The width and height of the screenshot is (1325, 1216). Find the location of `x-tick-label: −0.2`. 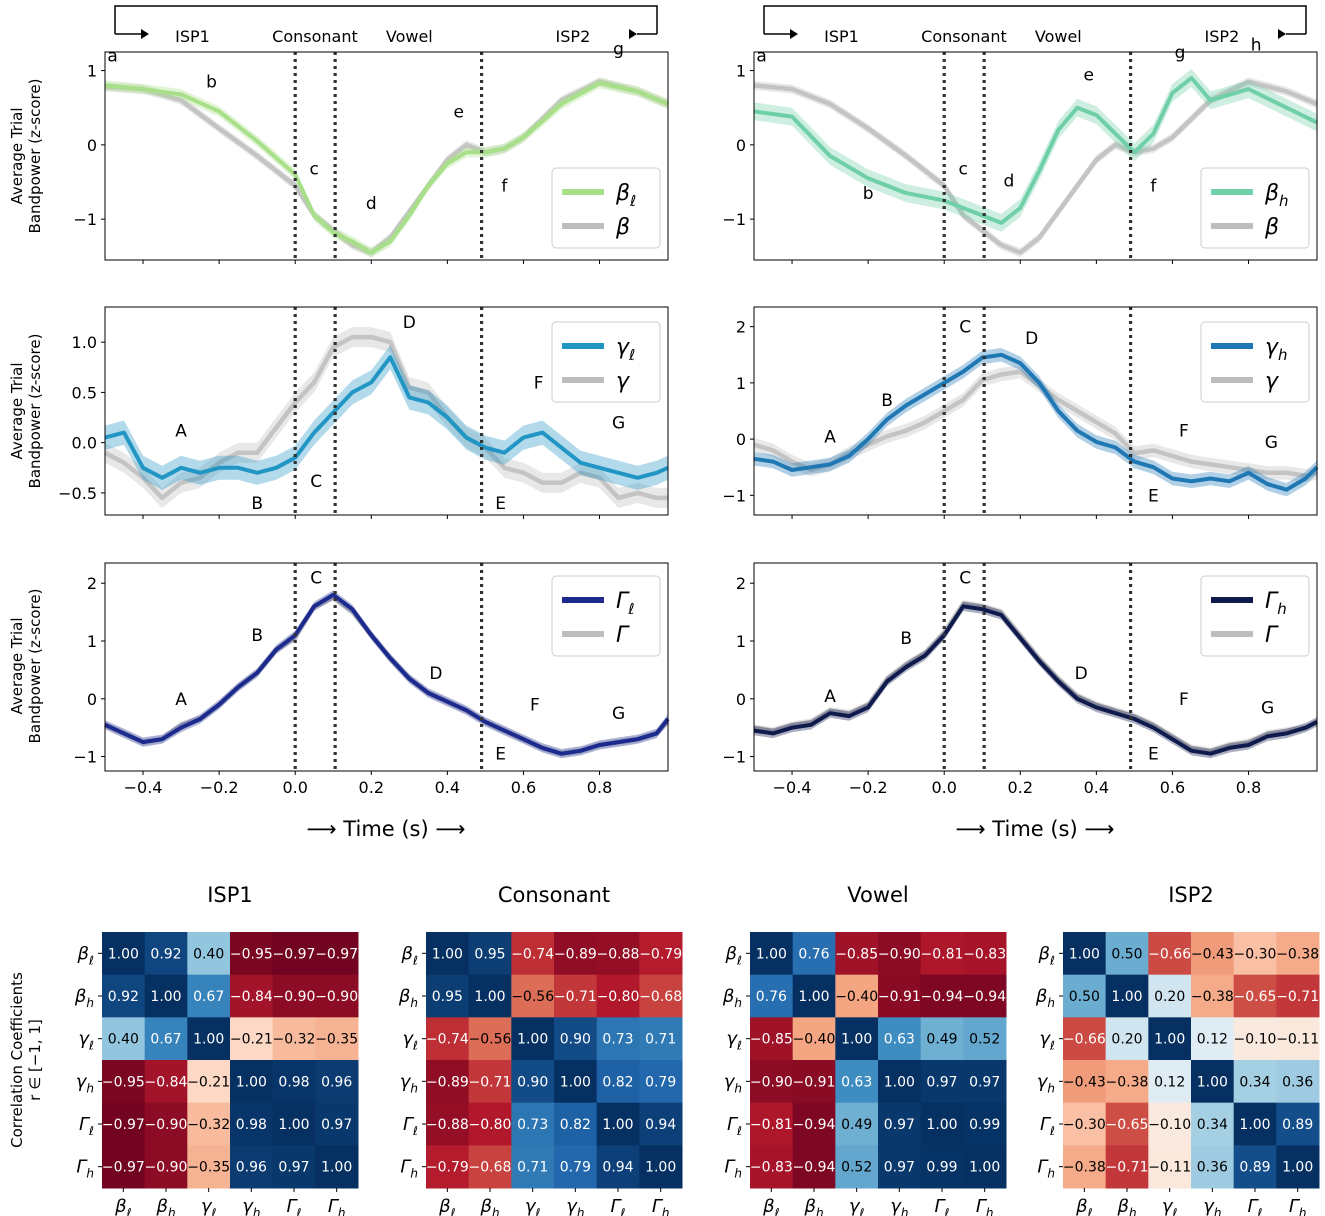

x-tick-label: −0.2 is located at coordinates (868, 787).